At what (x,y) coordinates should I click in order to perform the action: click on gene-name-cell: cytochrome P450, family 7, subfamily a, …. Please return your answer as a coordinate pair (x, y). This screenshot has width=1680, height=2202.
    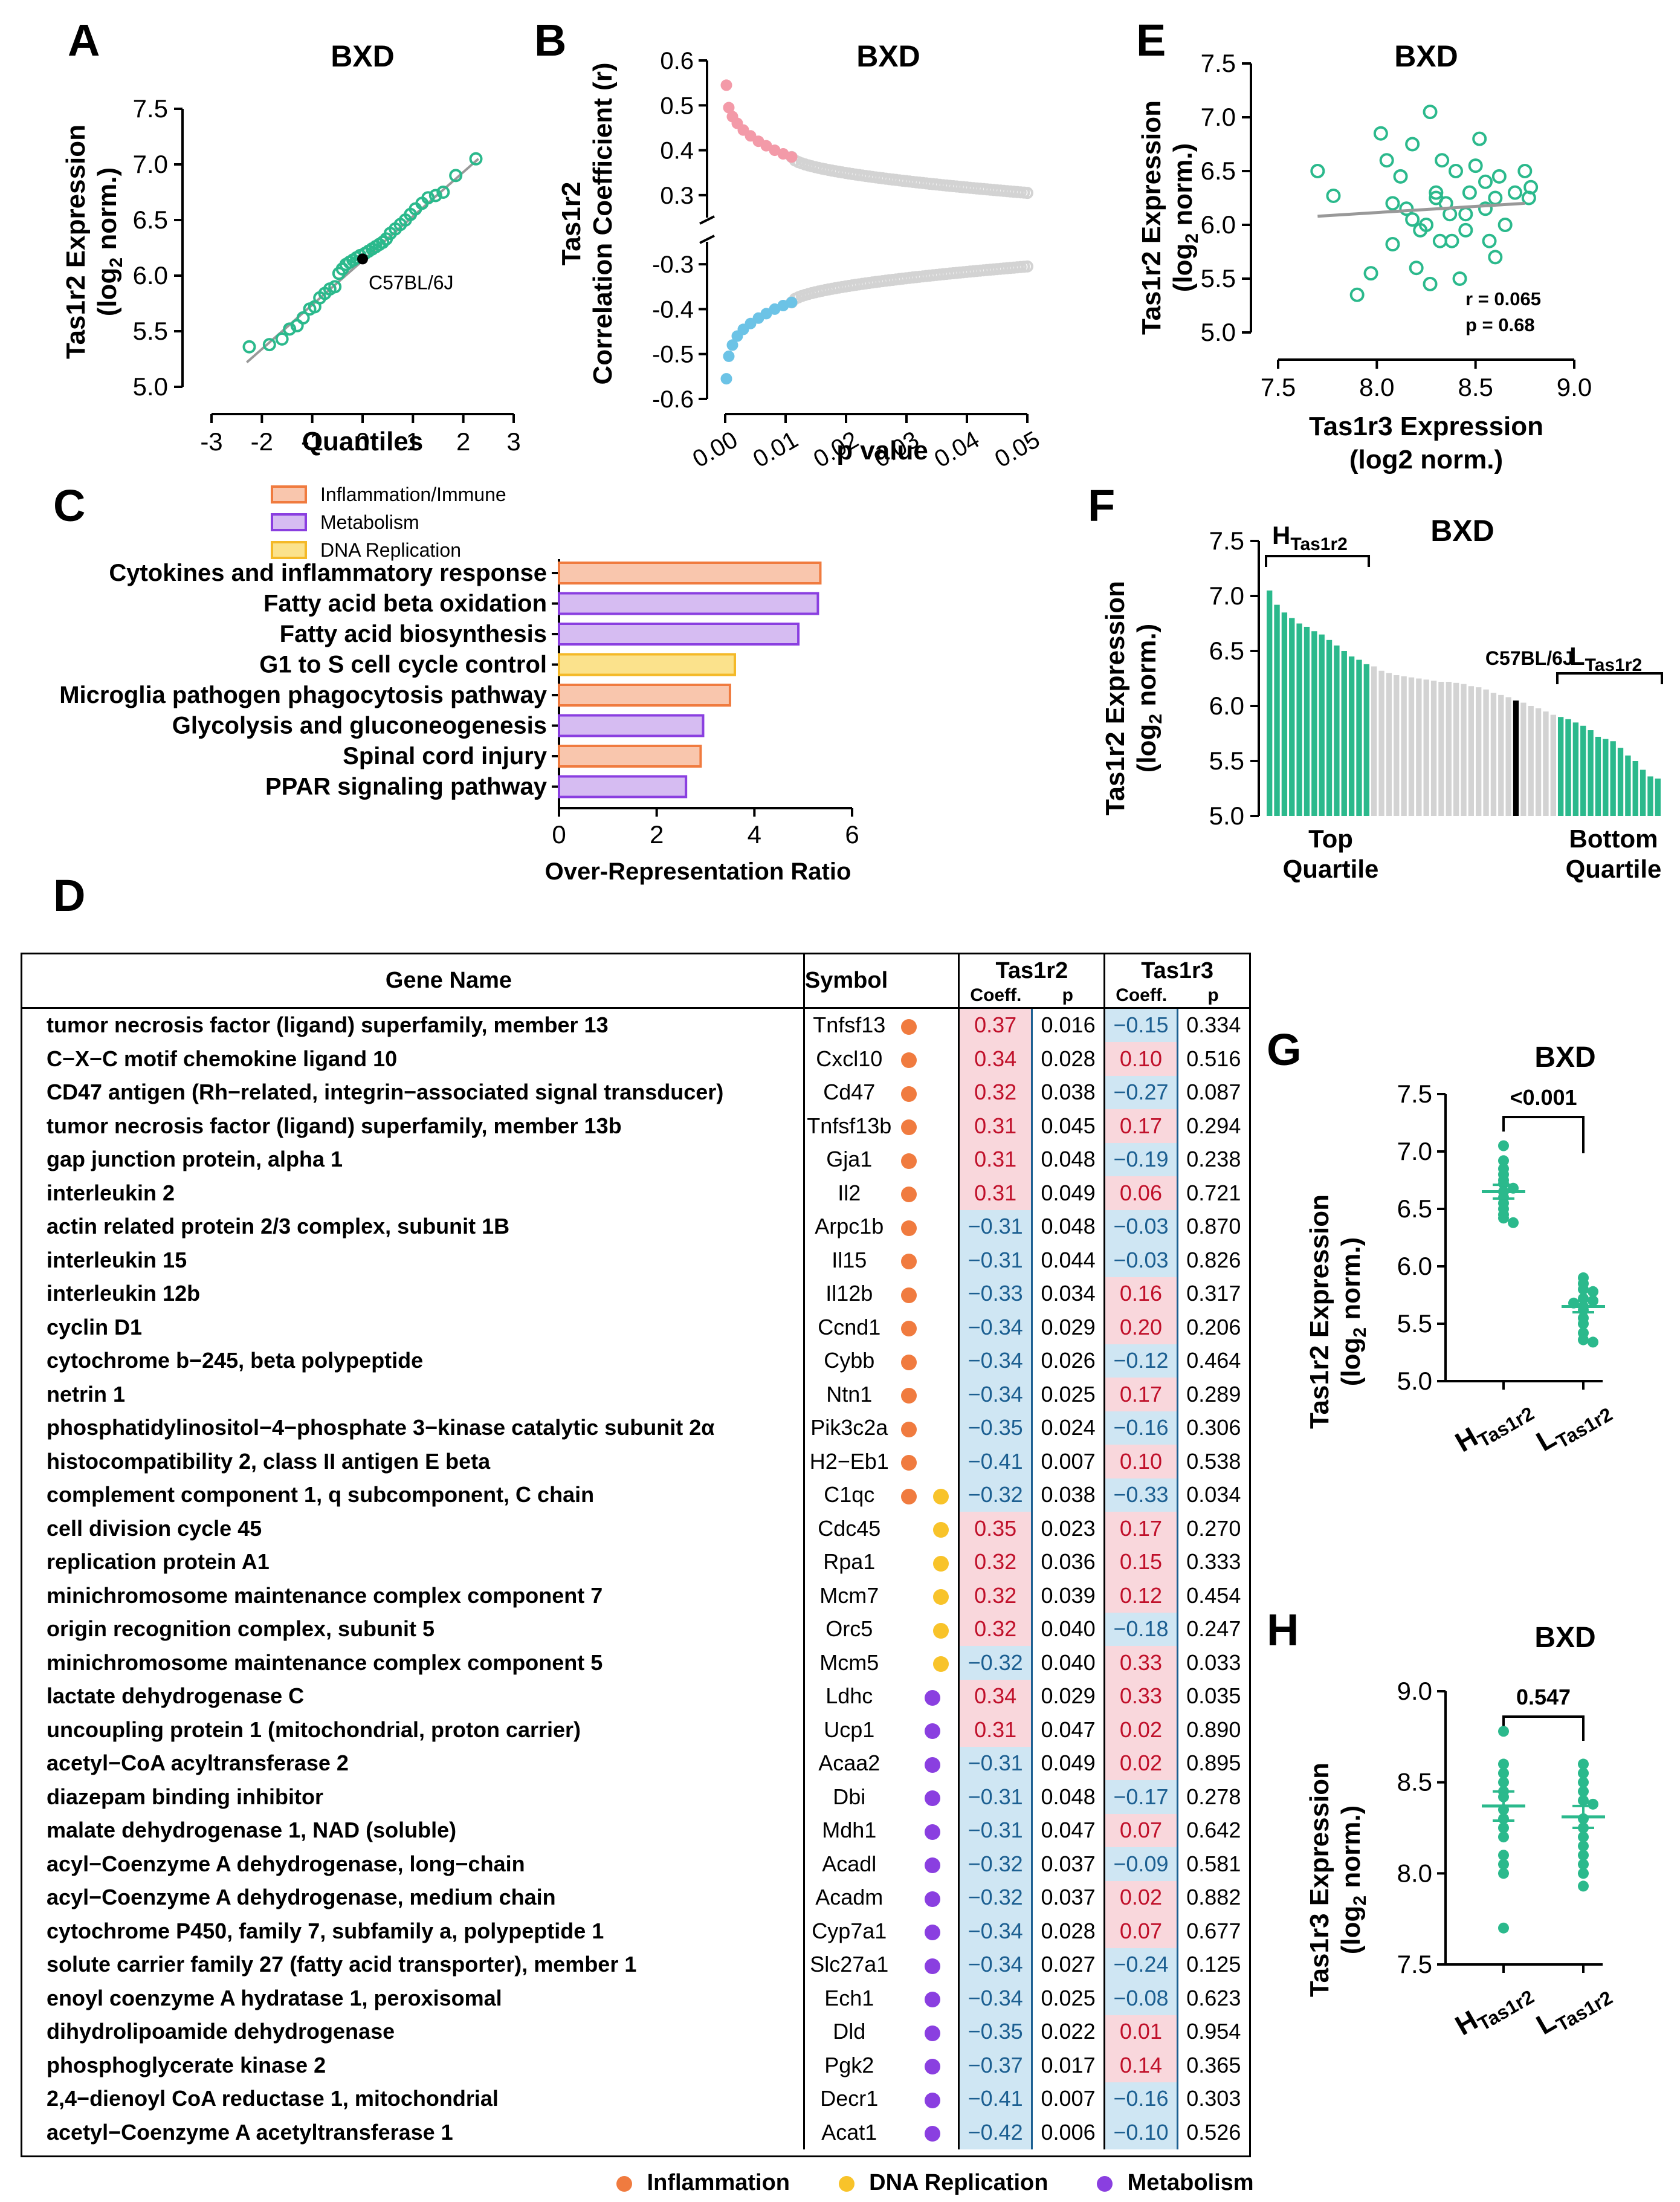
    Looking at the image, I should click on (413, 1931).